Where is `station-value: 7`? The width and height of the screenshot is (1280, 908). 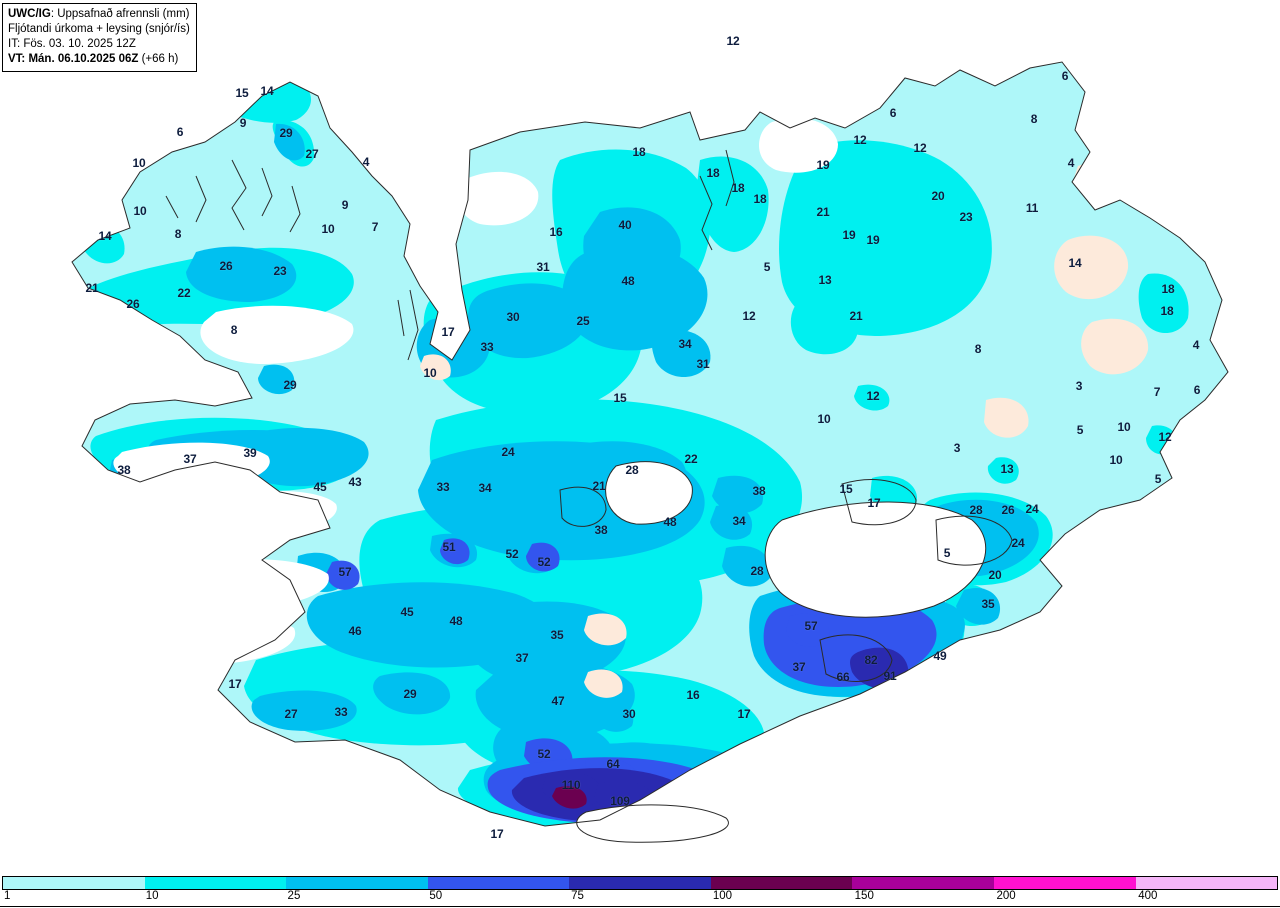
station-value: 7 is located at coordinates (375, 227).